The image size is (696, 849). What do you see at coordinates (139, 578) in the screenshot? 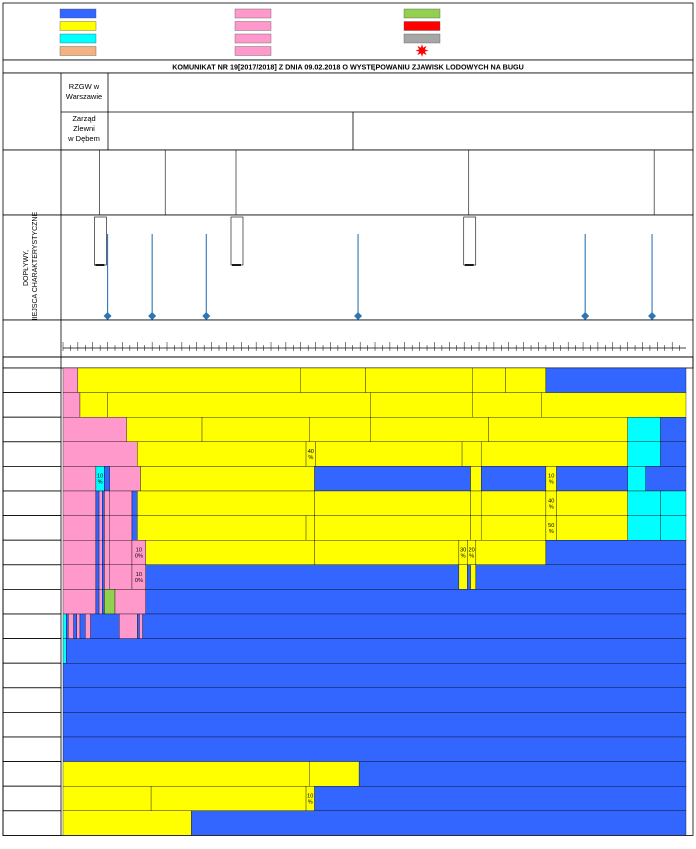
I see `ice-segment-label: 10 0%` at bounding box center [139, 578].